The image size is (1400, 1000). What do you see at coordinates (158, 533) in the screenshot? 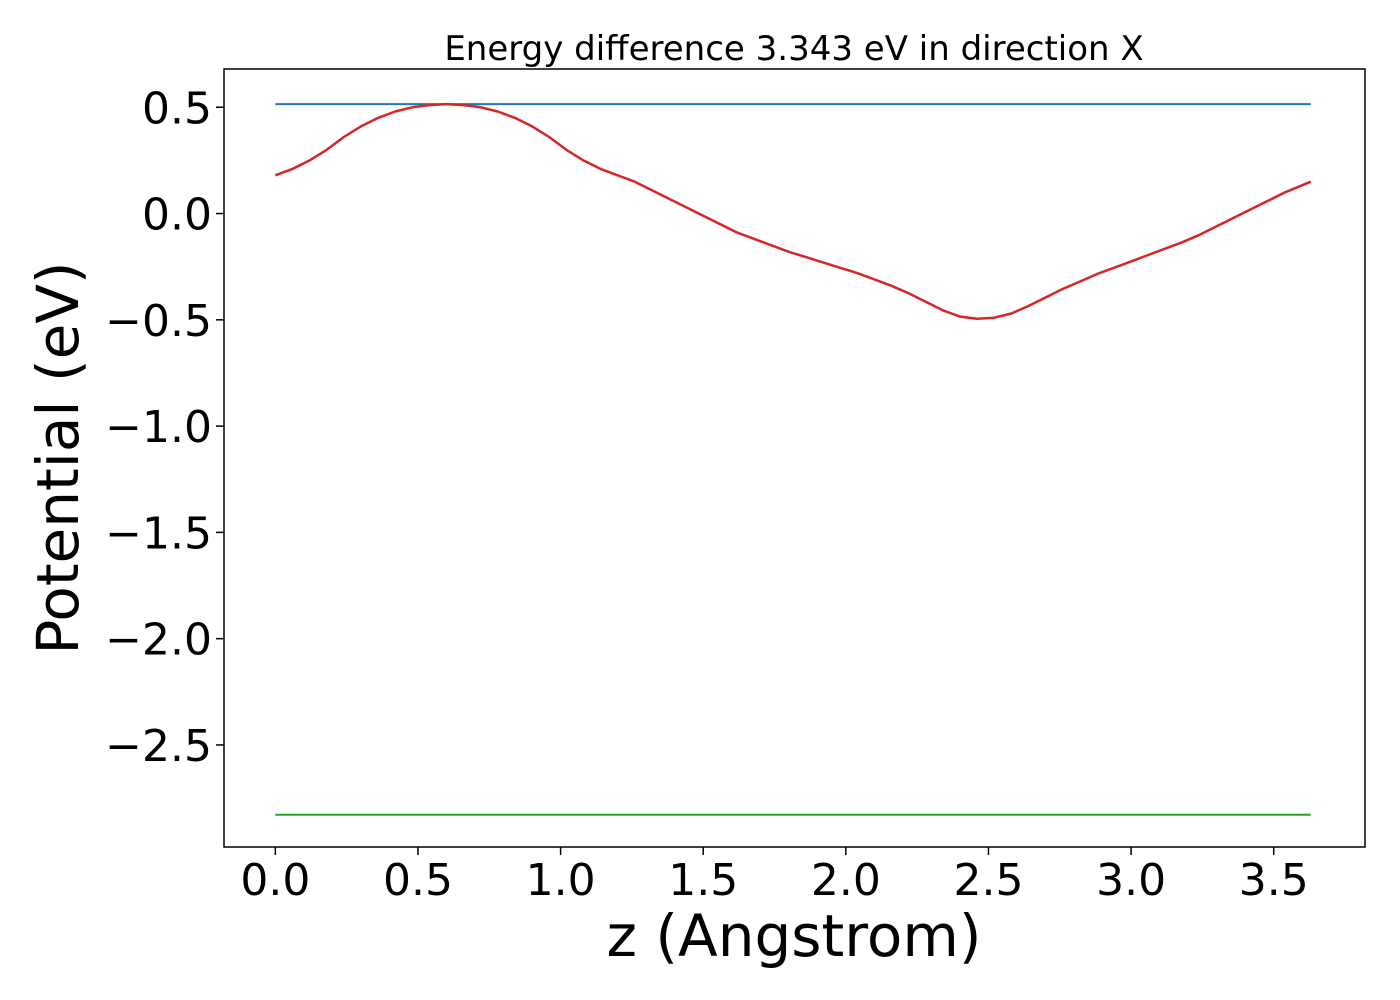
I see `y-tick-label: −1.5` at bounding box center [158, 533].